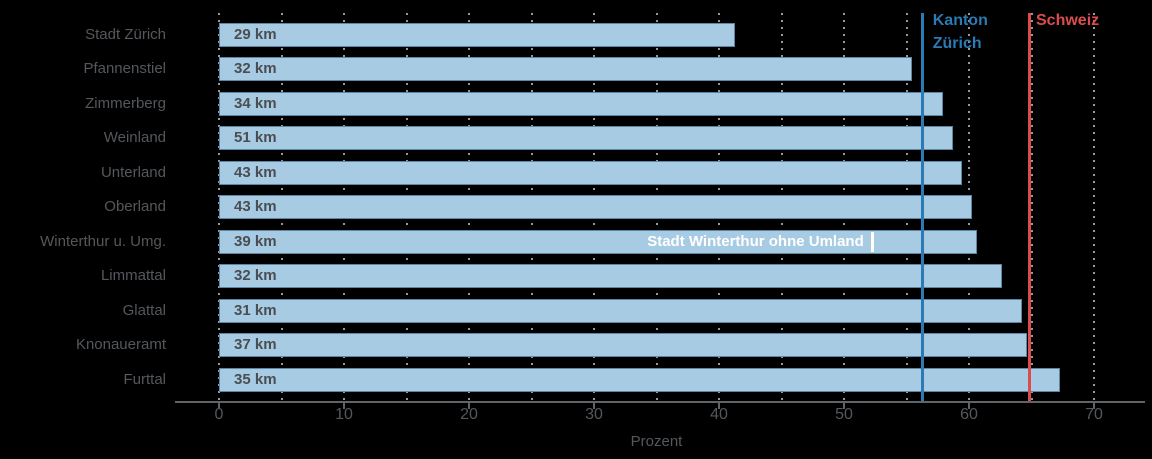 The image size is (1152, 459). Describe the element at coordinates (477, 34) in the screenshot. I see `bar: 29 km` at that location.